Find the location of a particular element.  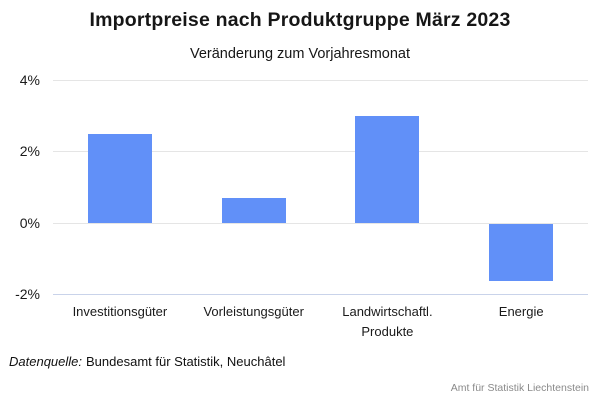

y-axis-tick-label: 0% is located at coordinates (29, 222).